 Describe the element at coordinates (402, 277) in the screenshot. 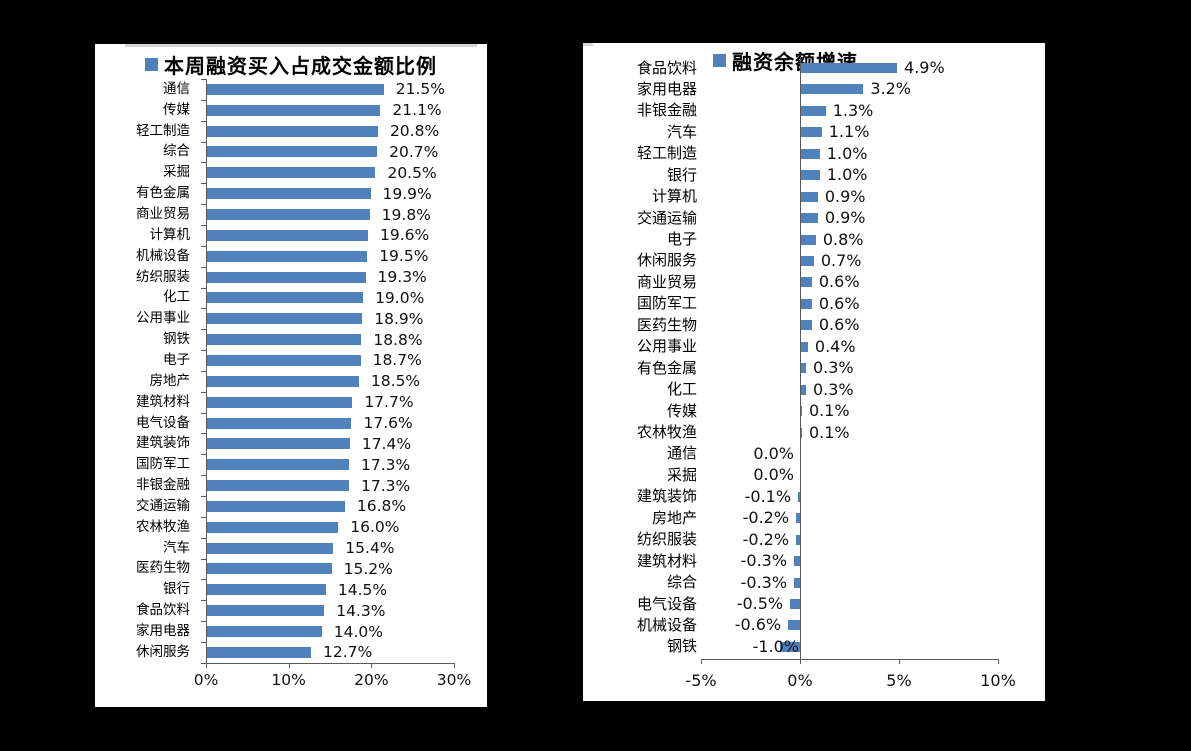

I see `value-label: 19.3%` at that location.